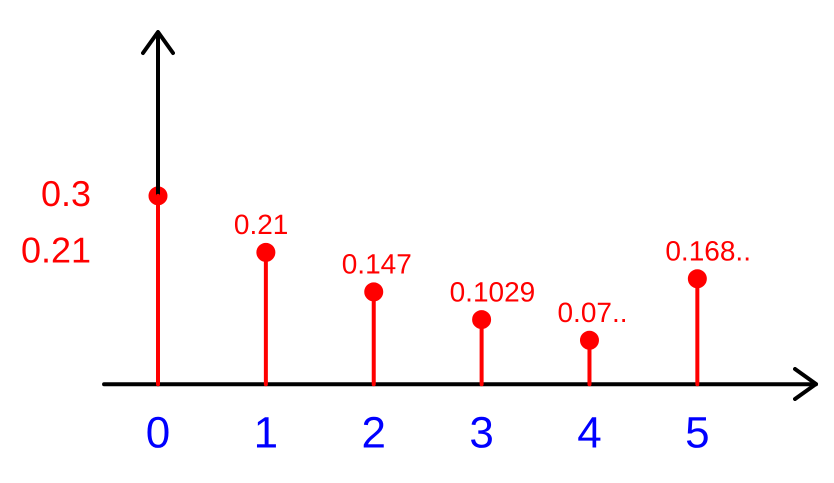 The height and width of the screenshot is (483, 834). What do you see at coordinates (697, 433) in the screenshot?
I see `x-tick-label: 5` at bounding box center [697, 433].